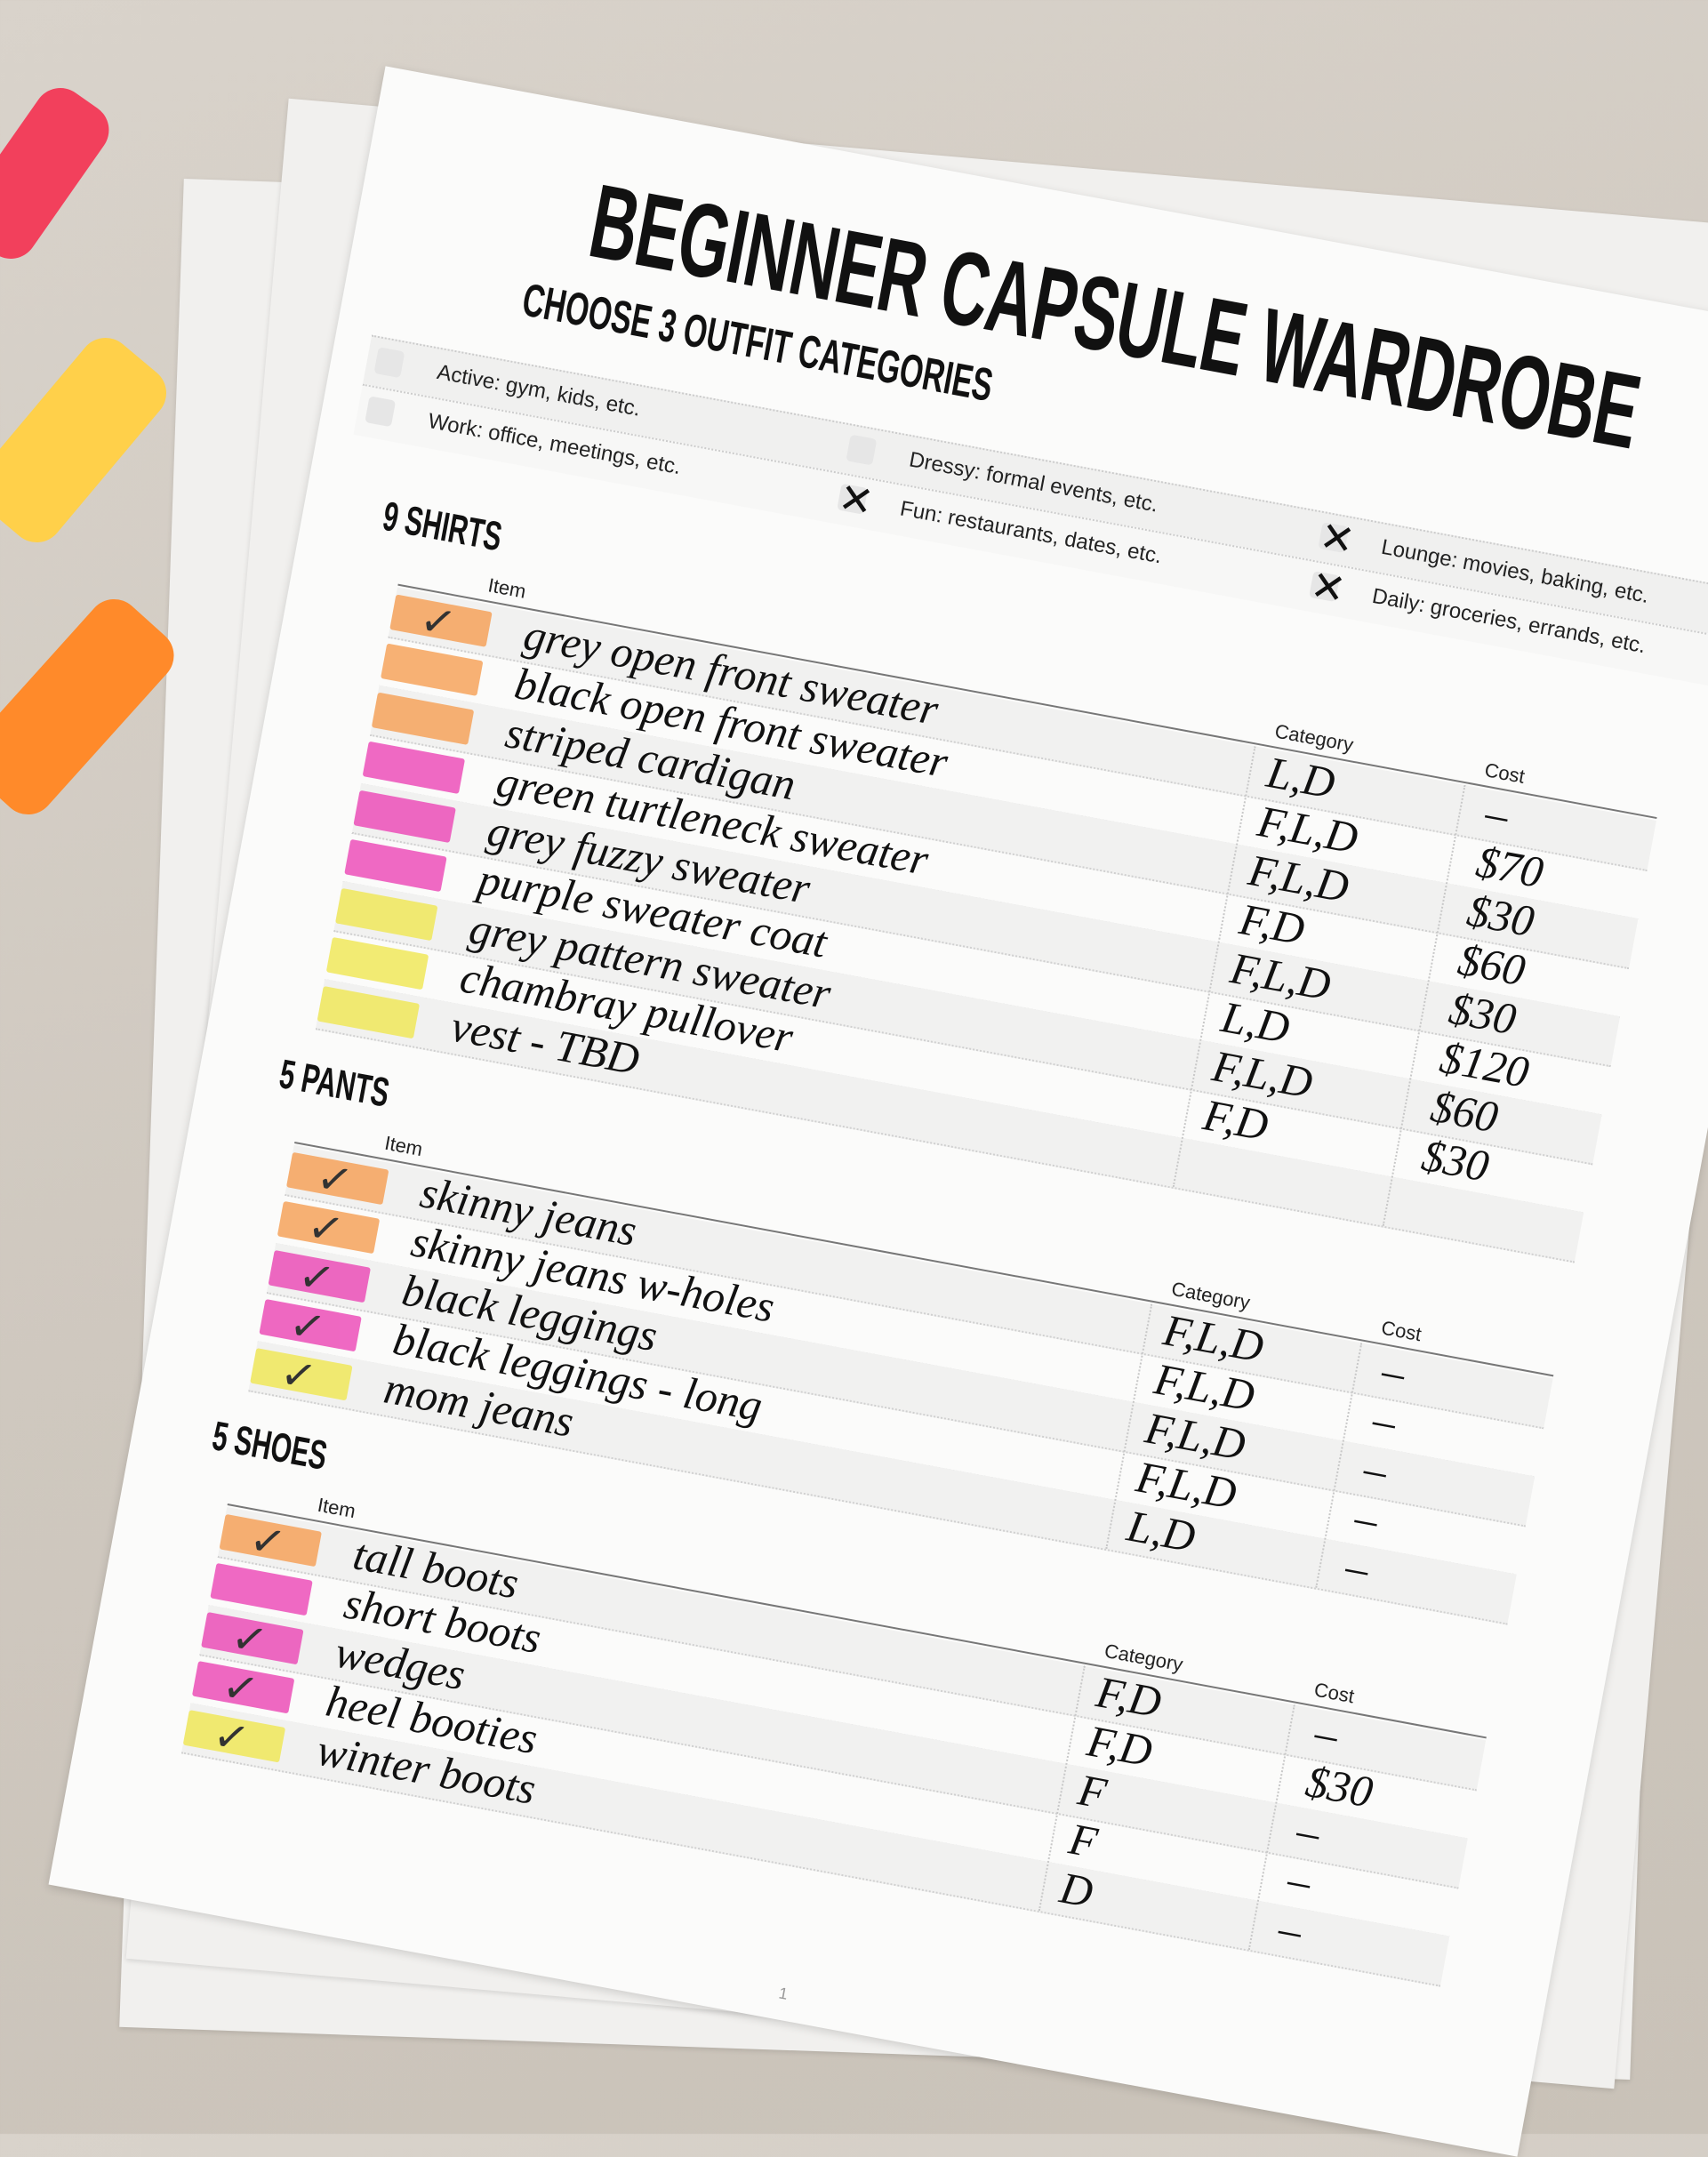  I want to click on section-heading: 9 SHIRTS, so click(442, 526).